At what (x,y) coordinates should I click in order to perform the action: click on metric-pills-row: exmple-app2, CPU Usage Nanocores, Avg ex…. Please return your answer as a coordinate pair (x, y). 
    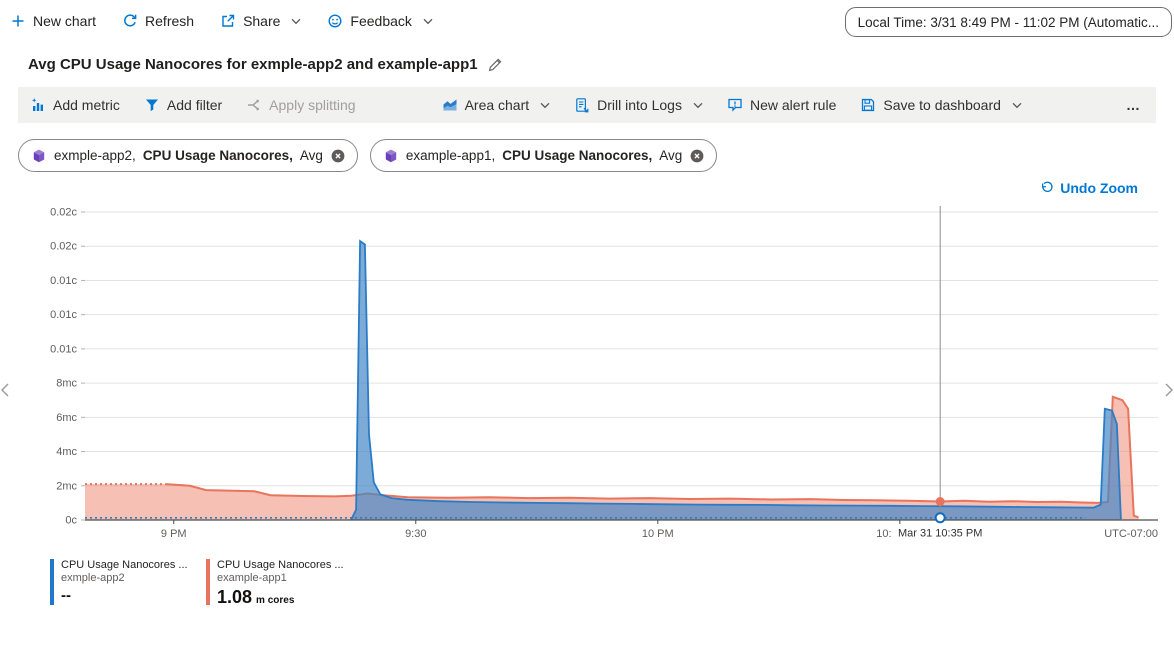
    Looking at the image, I should click on (596, 155).